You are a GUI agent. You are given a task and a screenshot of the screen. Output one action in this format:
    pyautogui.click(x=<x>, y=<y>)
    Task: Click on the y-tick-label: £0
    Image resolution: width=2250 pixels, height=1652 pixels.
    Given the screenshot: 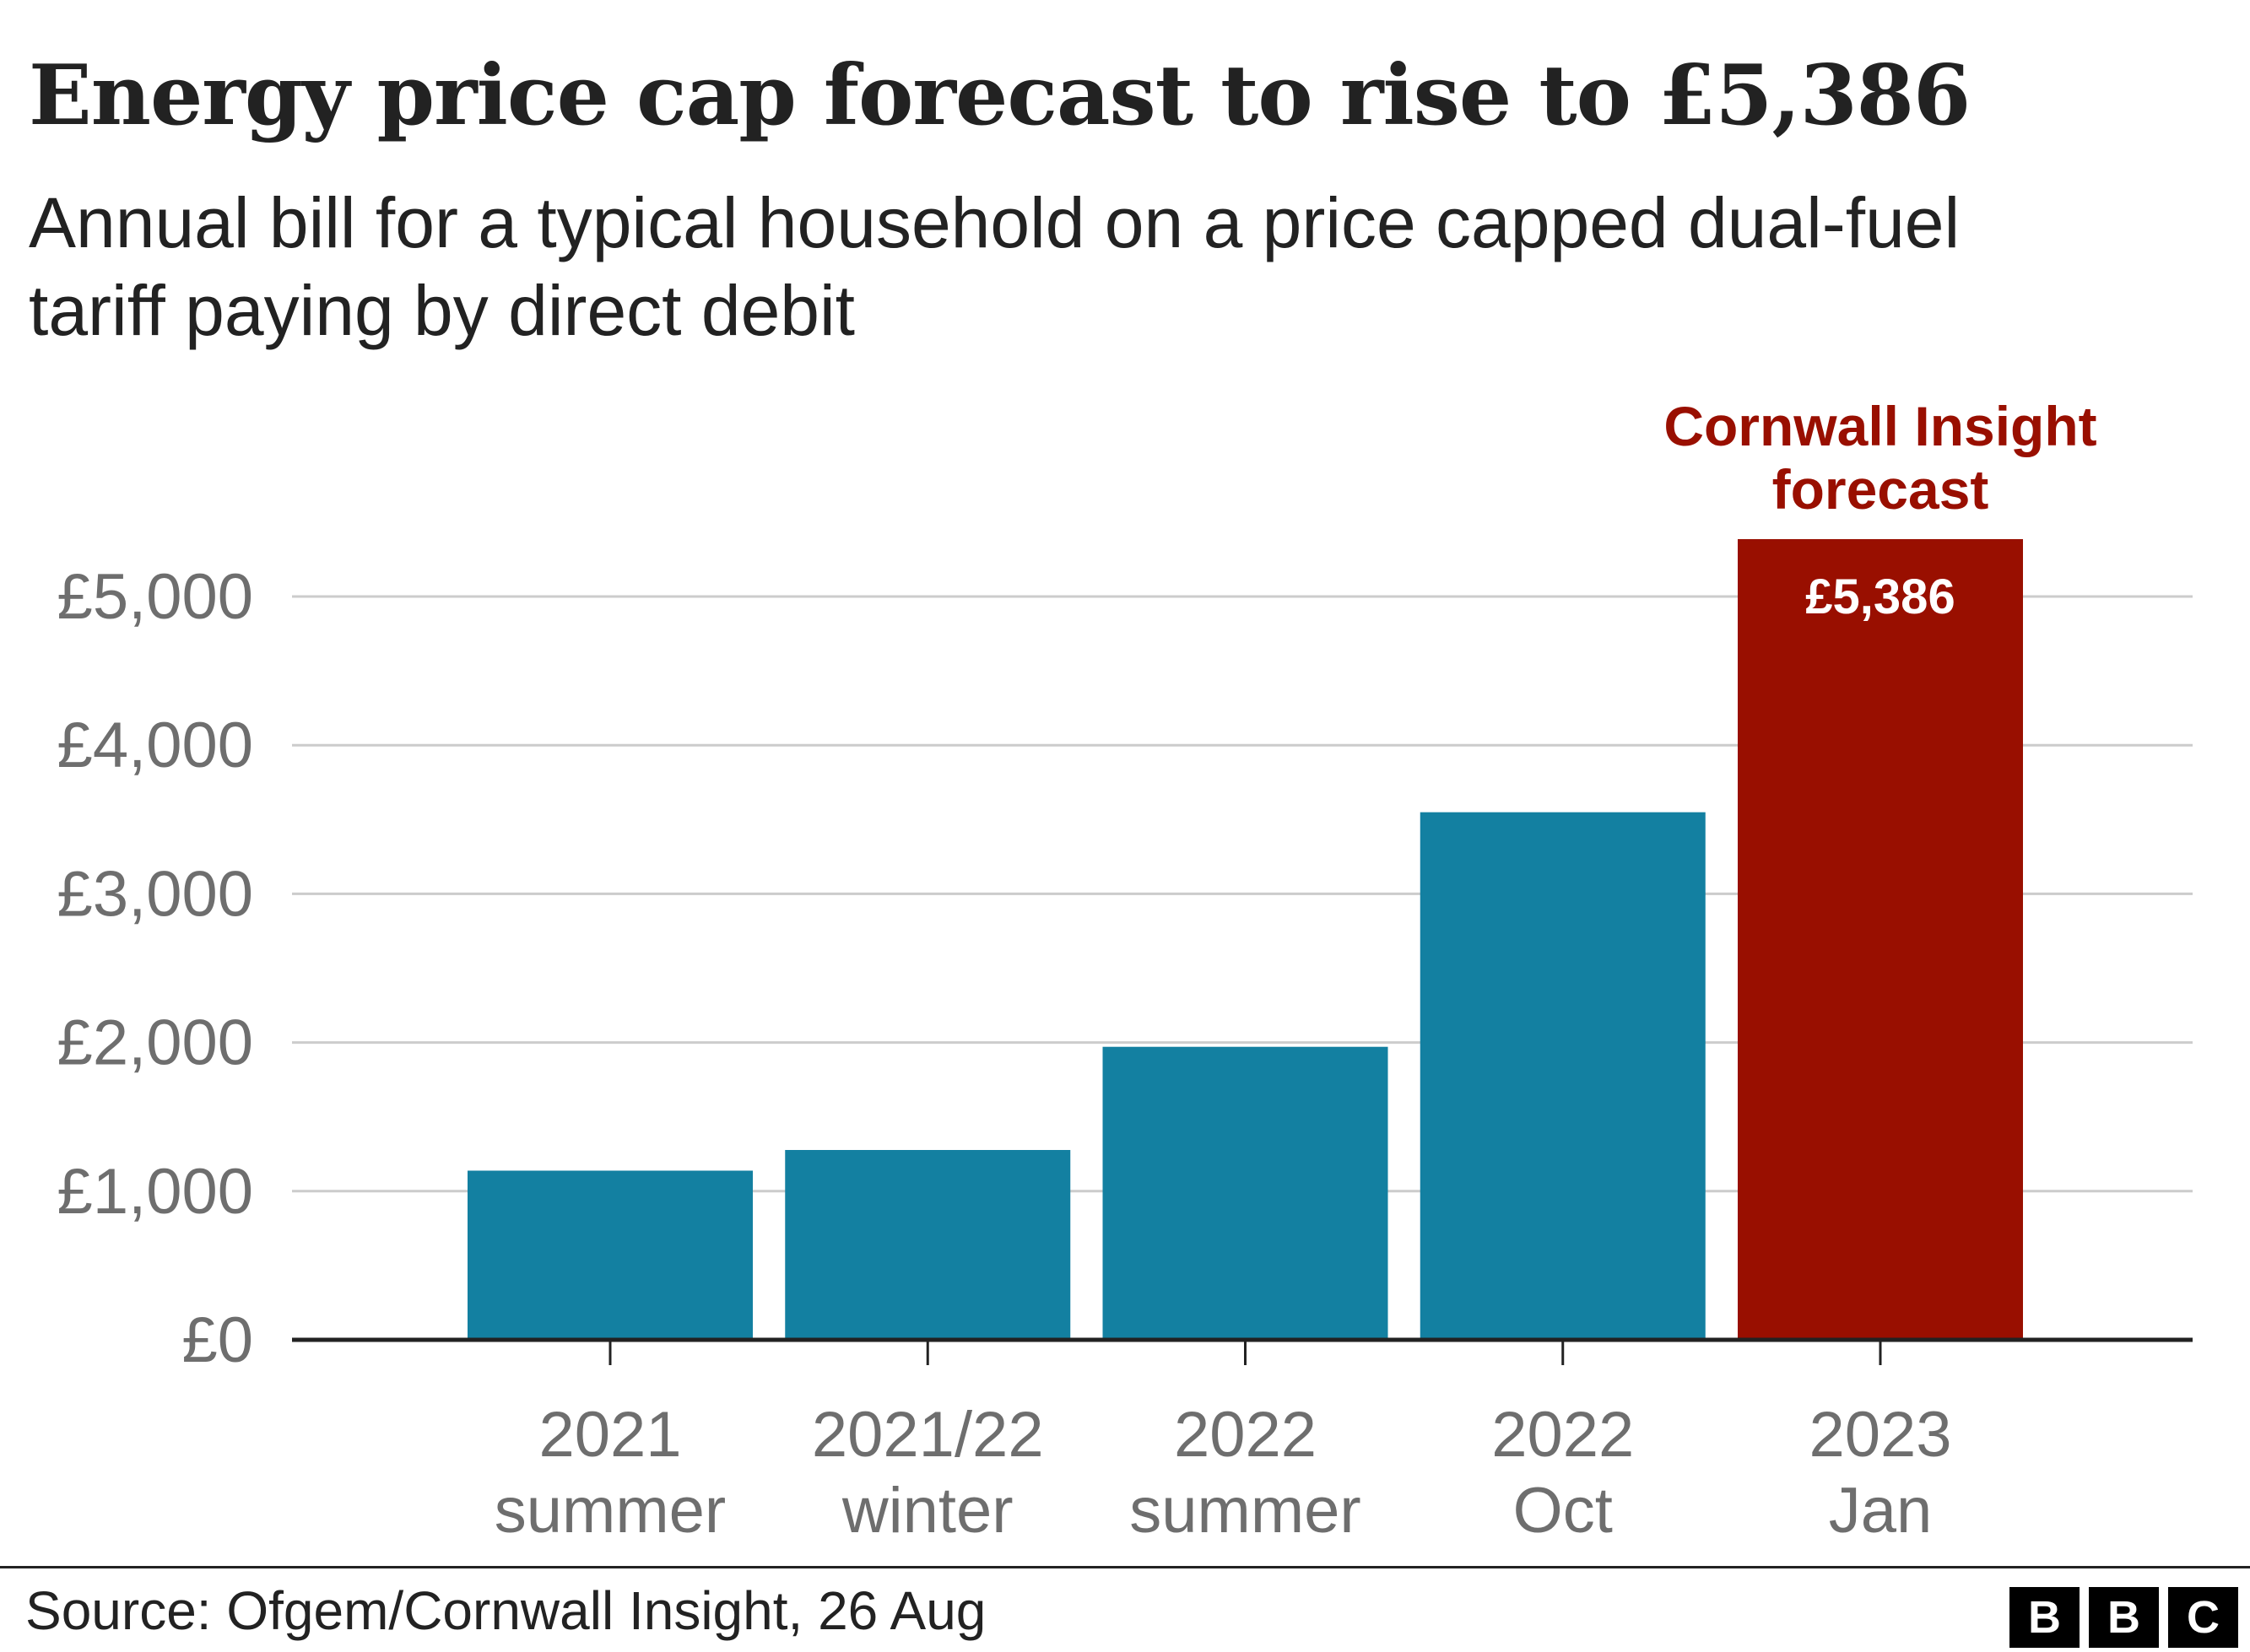 What is the action you would take?
    pyautogui.click(x=217, y=1340)
    